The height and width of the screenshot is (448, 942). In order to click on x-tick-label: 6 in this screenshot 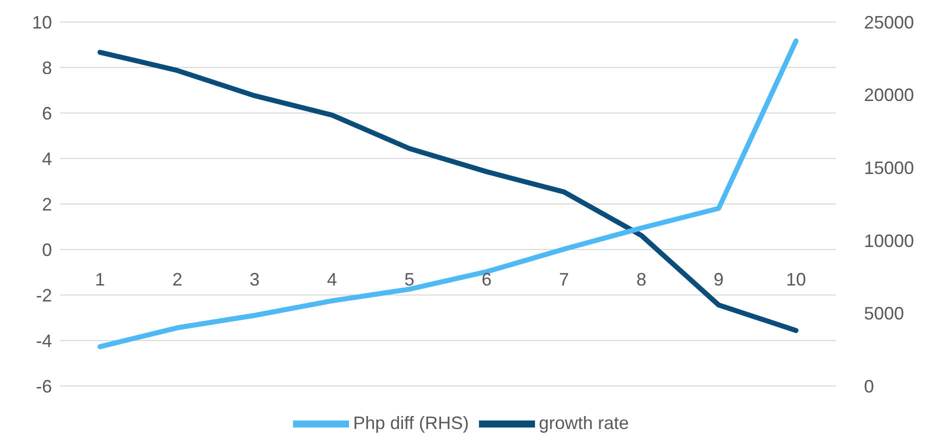, I will do `click(487, 280)`.